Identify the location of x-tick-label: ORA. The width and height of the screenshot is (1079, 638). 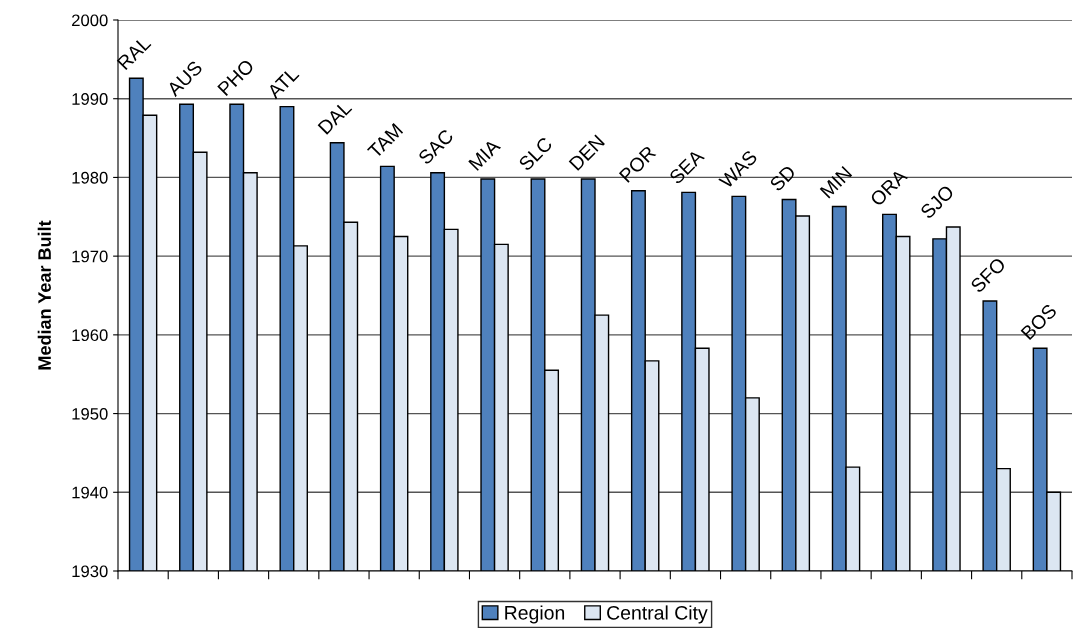
(889, 187).